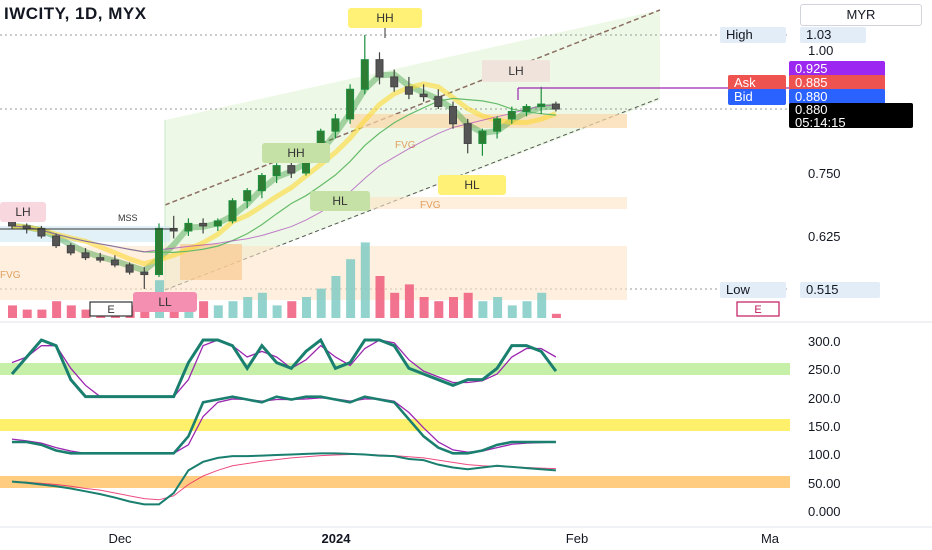 Image resolution: width=932 pixels, height=550 pixels. Describe the element at coordinates (10, 275) in the screenshot. I see `fvg-label-3: FVG` at that location.